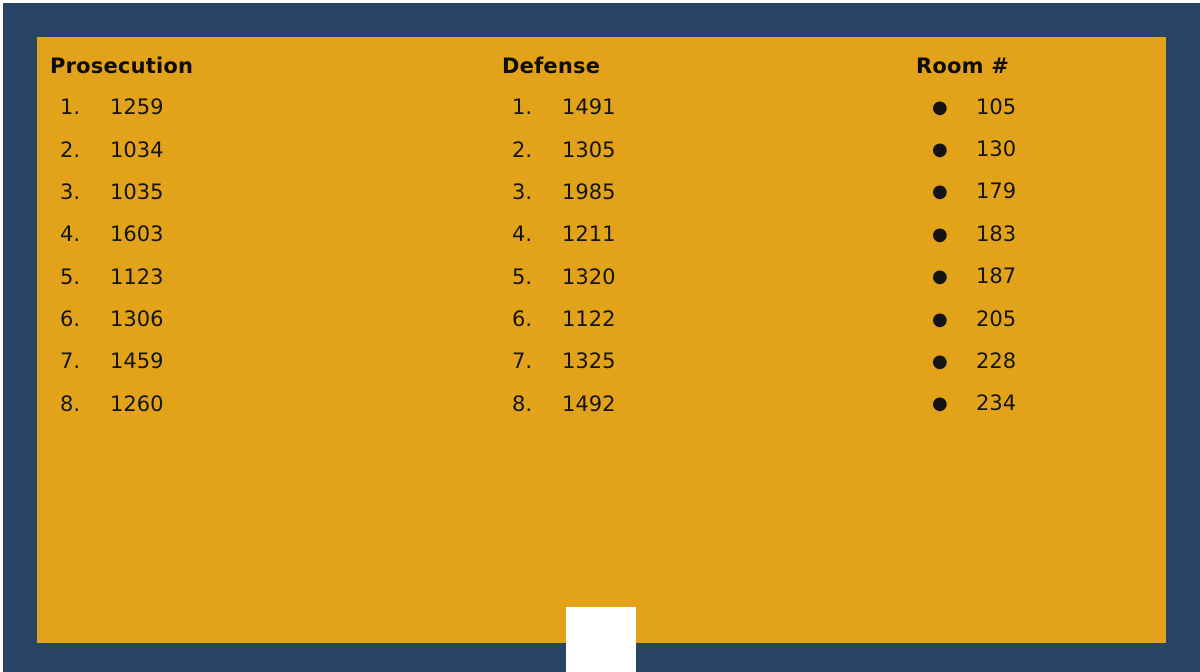 Image resolution: width=1200 pixels, height=672 pixels. I want to click on list-value: 205, so click(996, 319).